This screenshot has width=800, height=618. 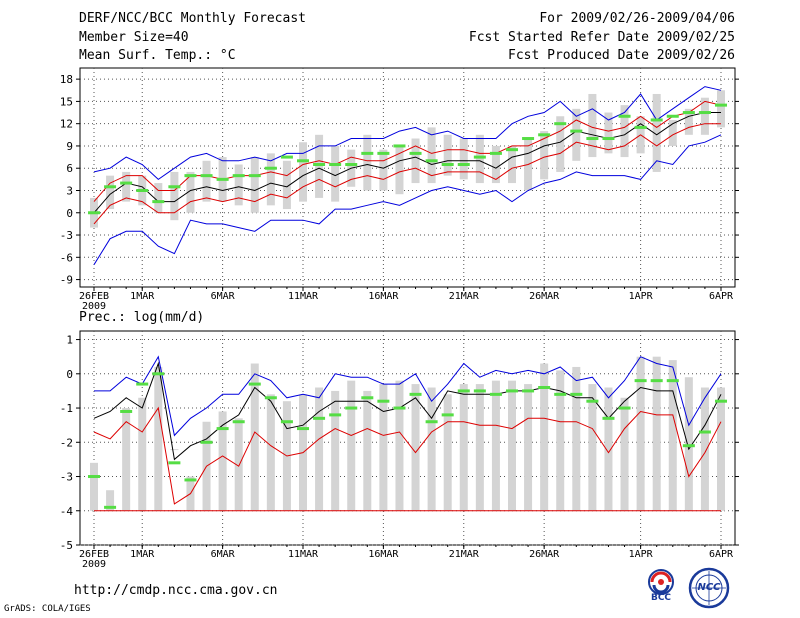 I want to click on x-tick-label: 26MAR, so click(x=544, y=554).